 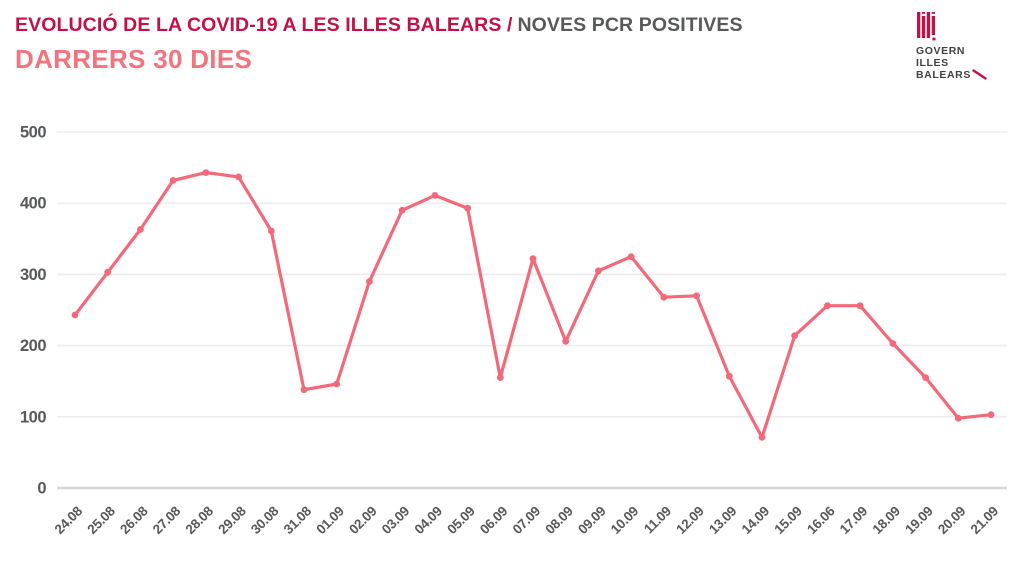 I want to click on x-axis-tick-label: 02.09, so click(x=362, y=520).